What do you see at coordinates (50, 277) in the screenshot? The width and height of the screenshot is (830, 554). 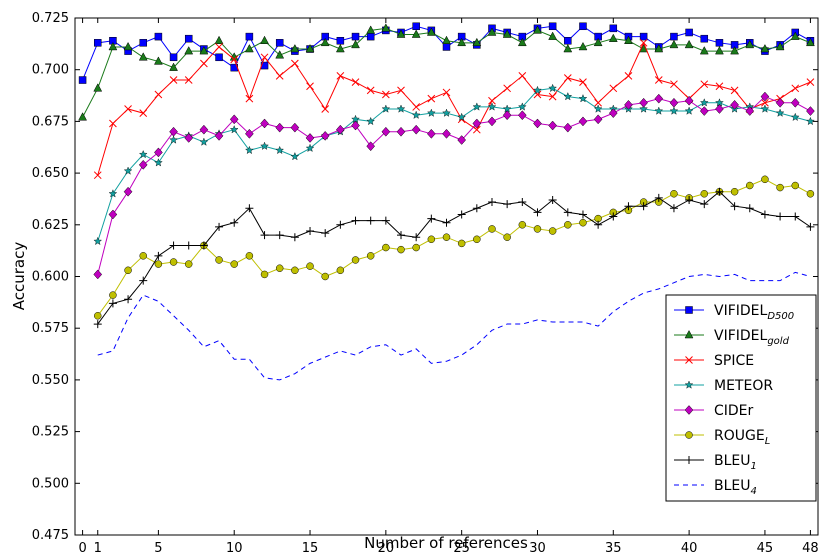 I see `y-tick-label: 0.600` at bounding box center [50, 277].